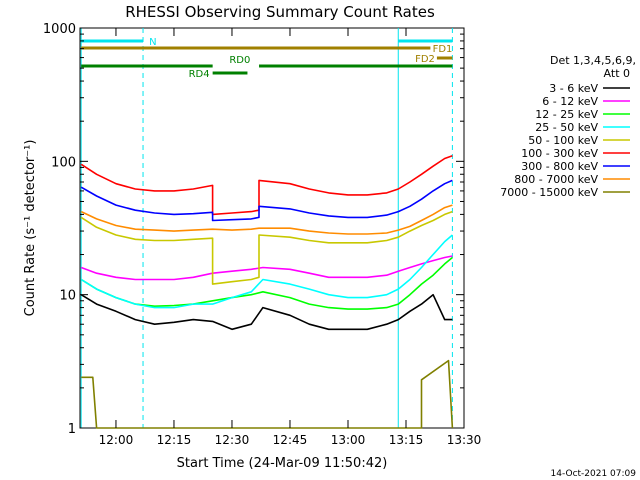 This screenshot has width=640, height=480. I want to click on legend-label-8: 7000 - 15000 keV, so click(549, 192).